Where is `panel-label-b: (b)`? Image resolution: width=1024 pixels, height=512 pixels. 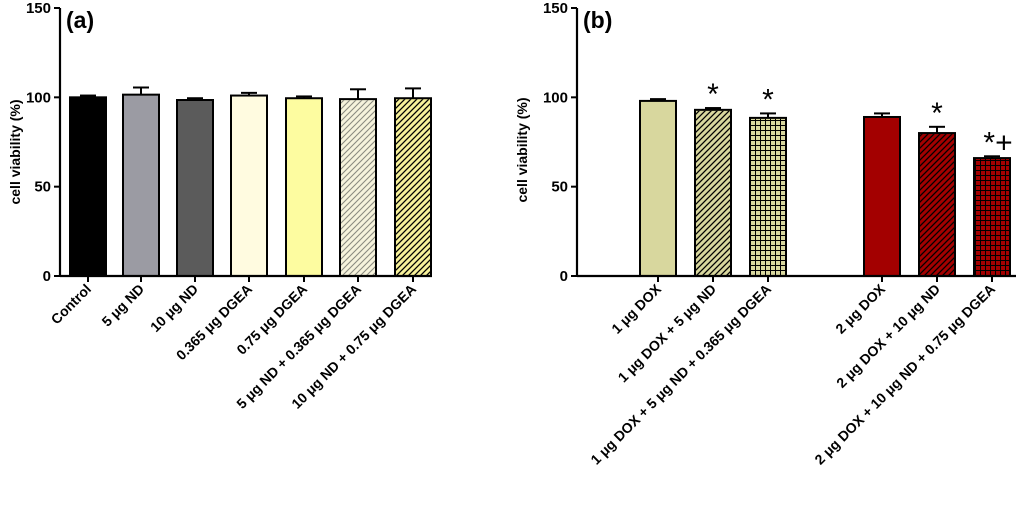
panel-label-b: (b) is located at coordinates (597, 20).